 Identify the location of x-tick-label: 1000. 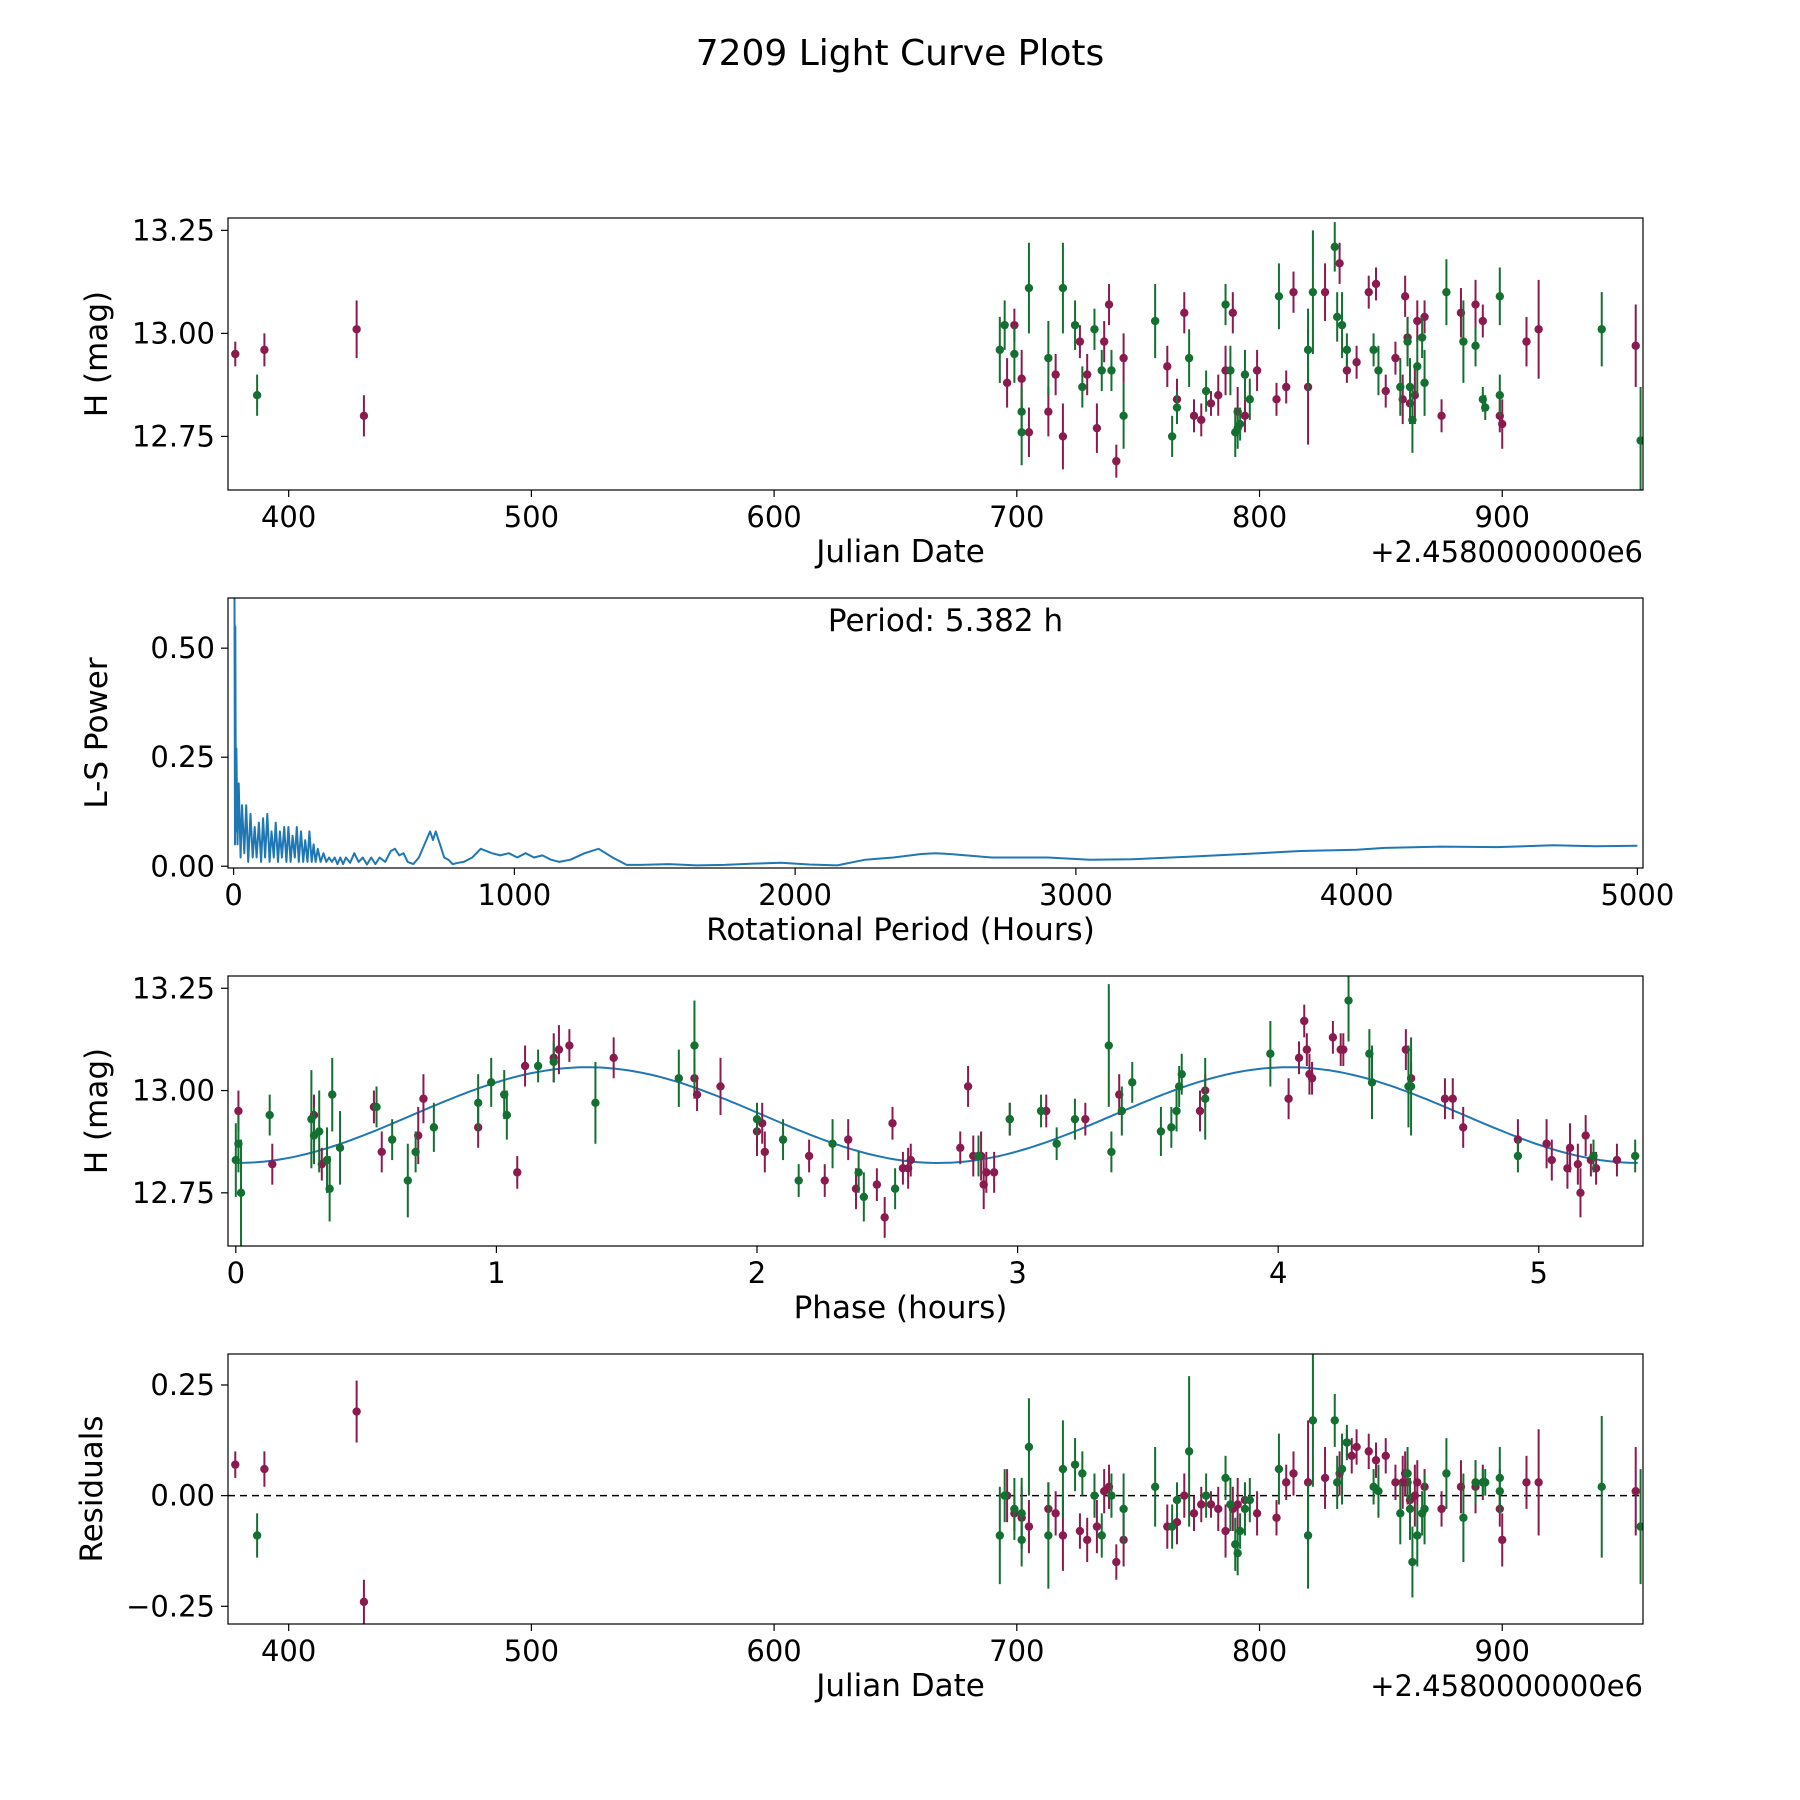
(514, 895).